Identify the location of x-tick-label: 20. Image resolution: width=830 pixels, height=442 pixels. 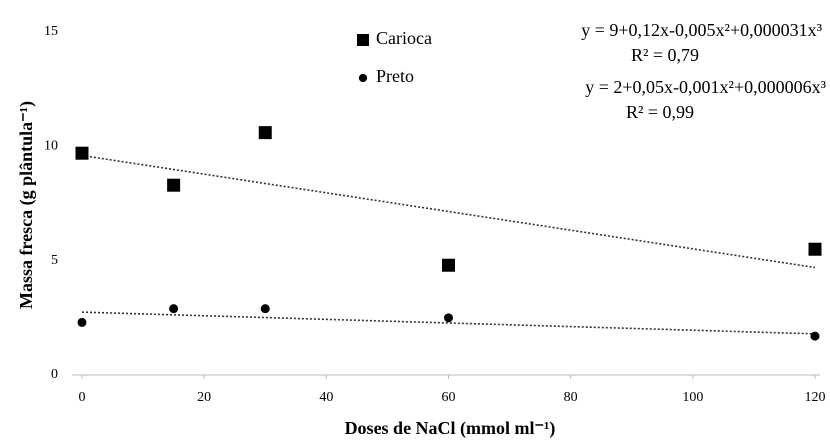
(204, 397).